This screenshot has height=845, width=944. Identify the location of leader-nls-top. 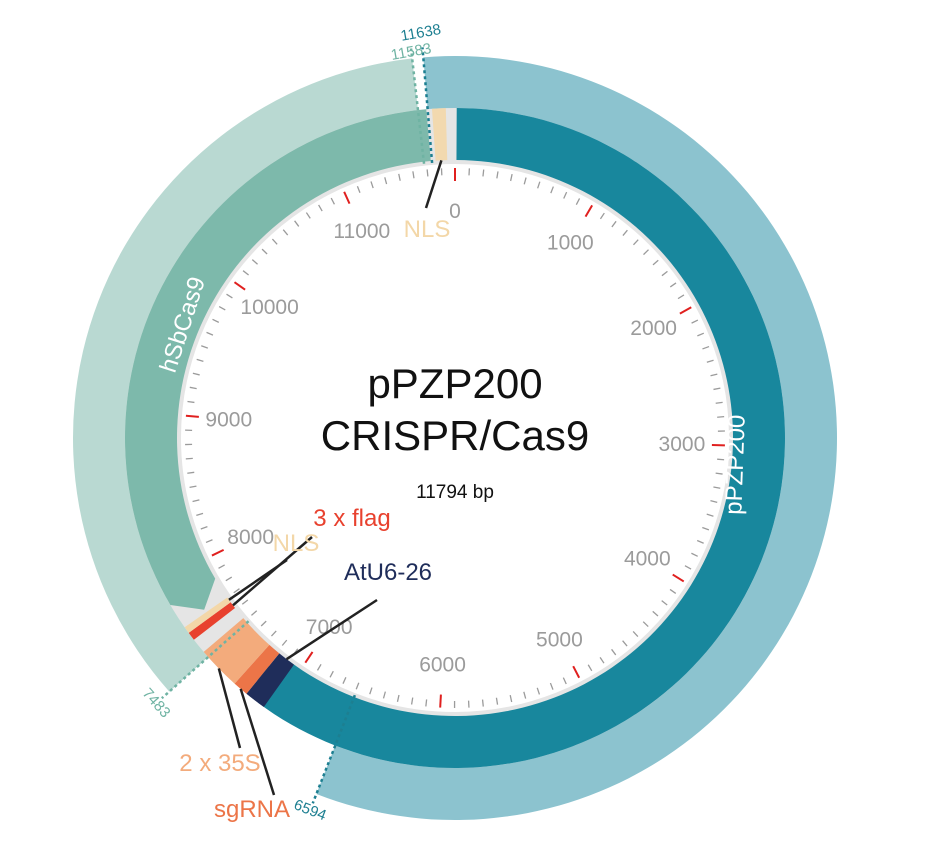
(433, 184).